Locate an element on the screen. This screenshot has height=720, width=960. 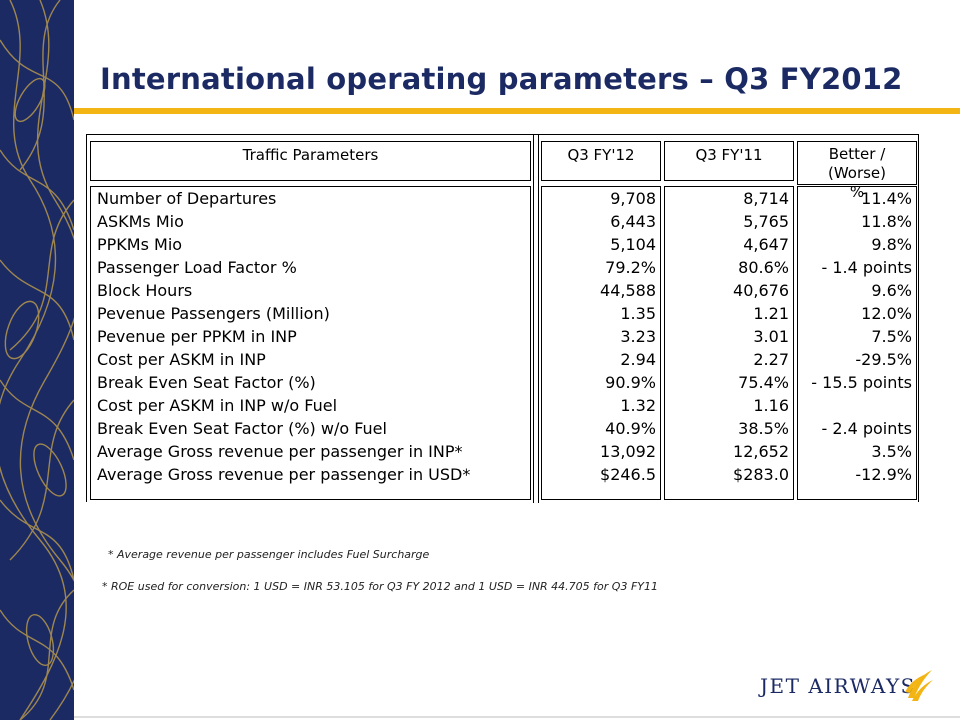
table-row: Pevenue Passengers (Million) is located at coordinates (310, 313).